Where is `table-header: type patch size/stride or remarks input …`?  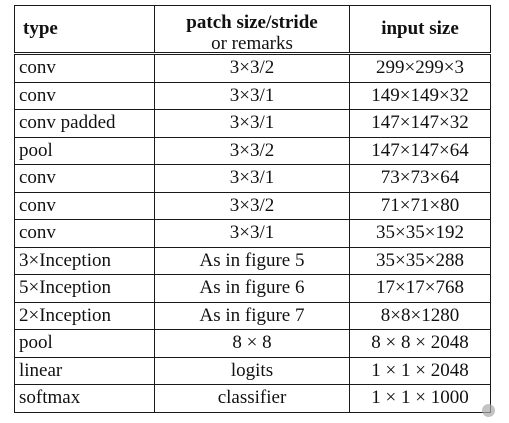
table-header: type patch size/stride or remarks input … is located at coordinates (252, 29).